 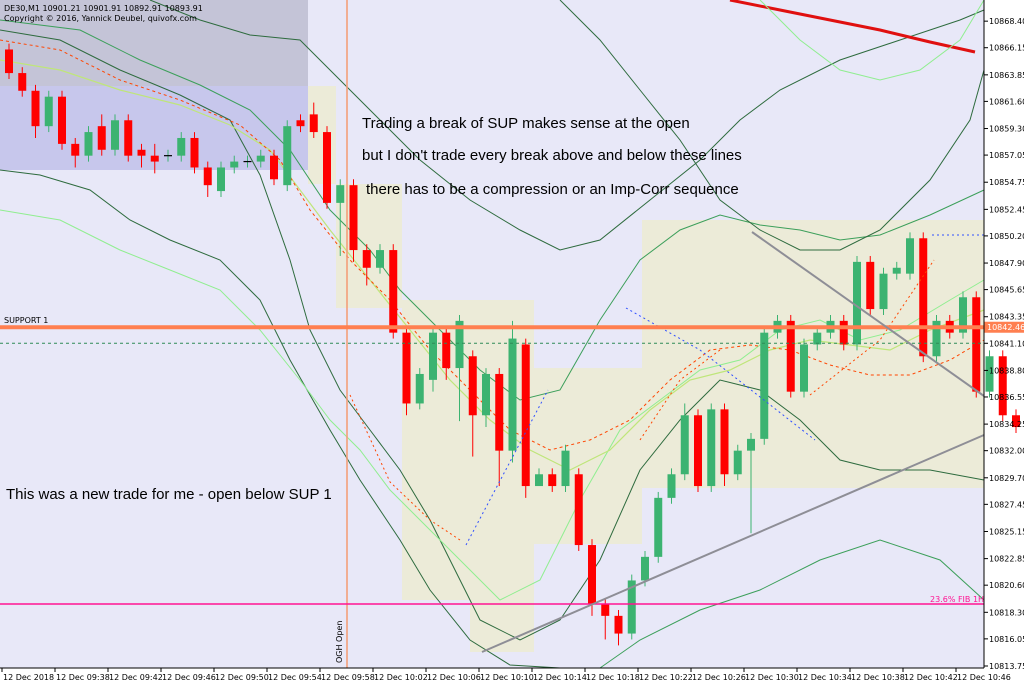 What do you see at coordinates (931, 677) in the screenshot?
I see `x-tick-label: 12 Dec 10:42` at bounding box center [931, 677].